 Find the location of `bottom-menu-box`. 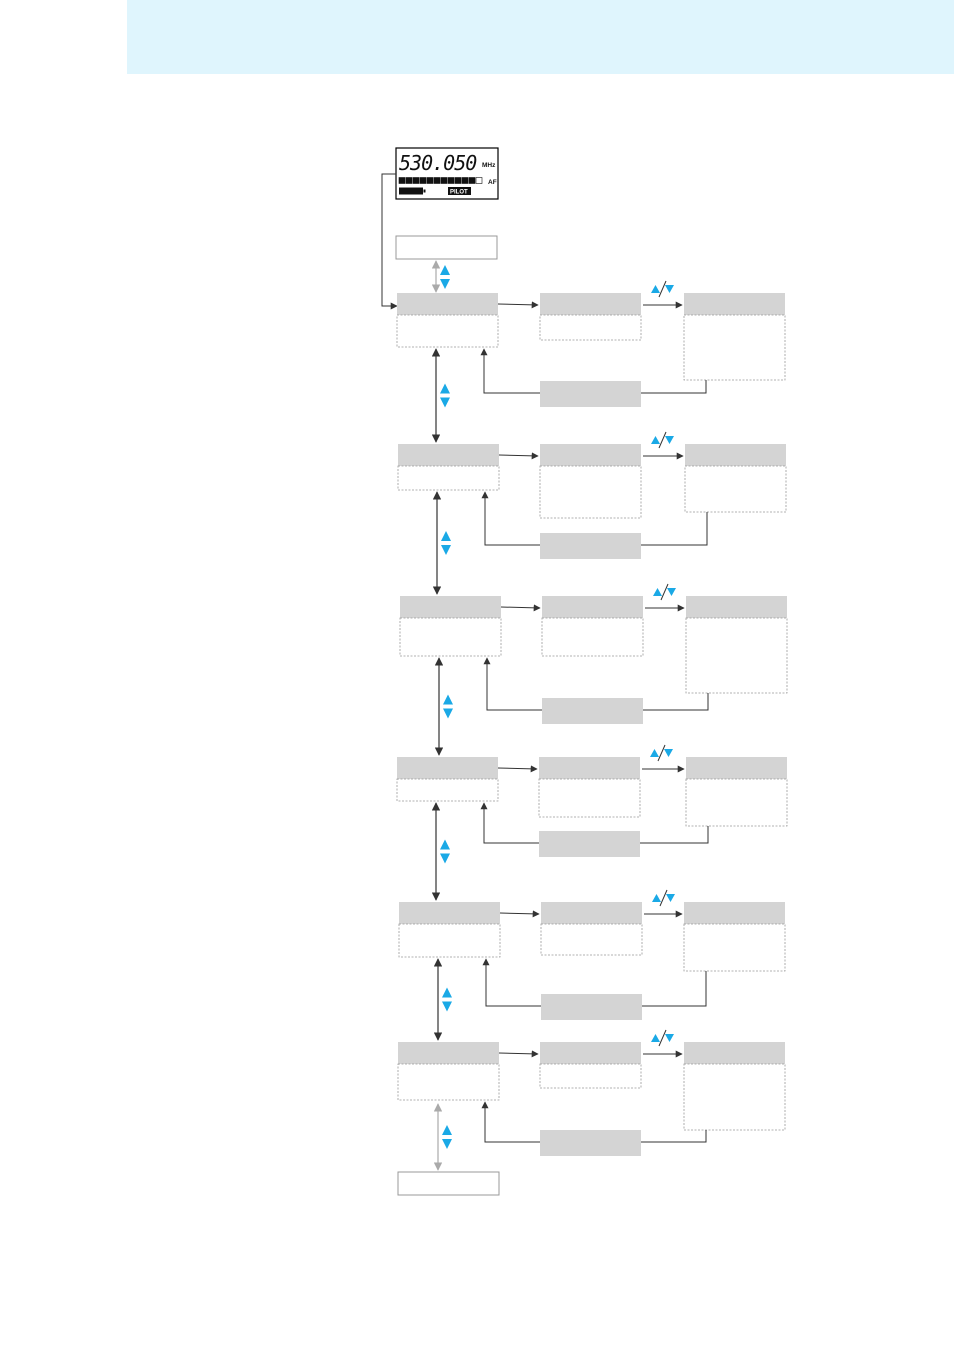

bottom-menu-box is located at coordinates (448, 1183).